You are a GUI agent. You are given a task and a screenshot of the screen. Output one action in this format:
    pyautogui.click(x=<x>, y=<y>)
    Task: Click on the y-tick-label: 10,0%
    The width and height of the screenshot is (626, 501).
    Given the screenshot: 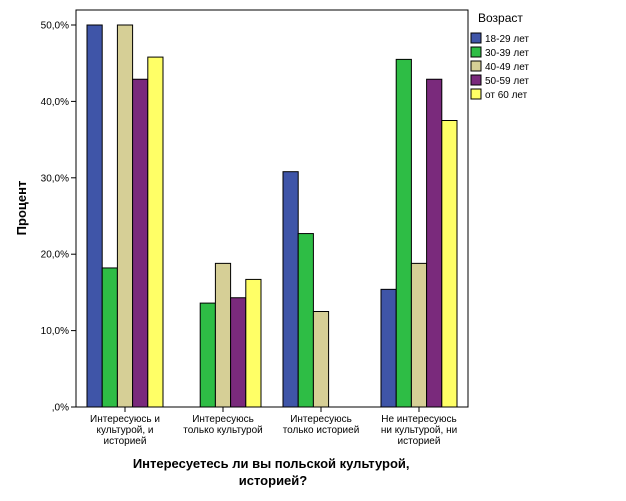 What is the action you would take?
    pyautogui.click(x=55, y=331)
    